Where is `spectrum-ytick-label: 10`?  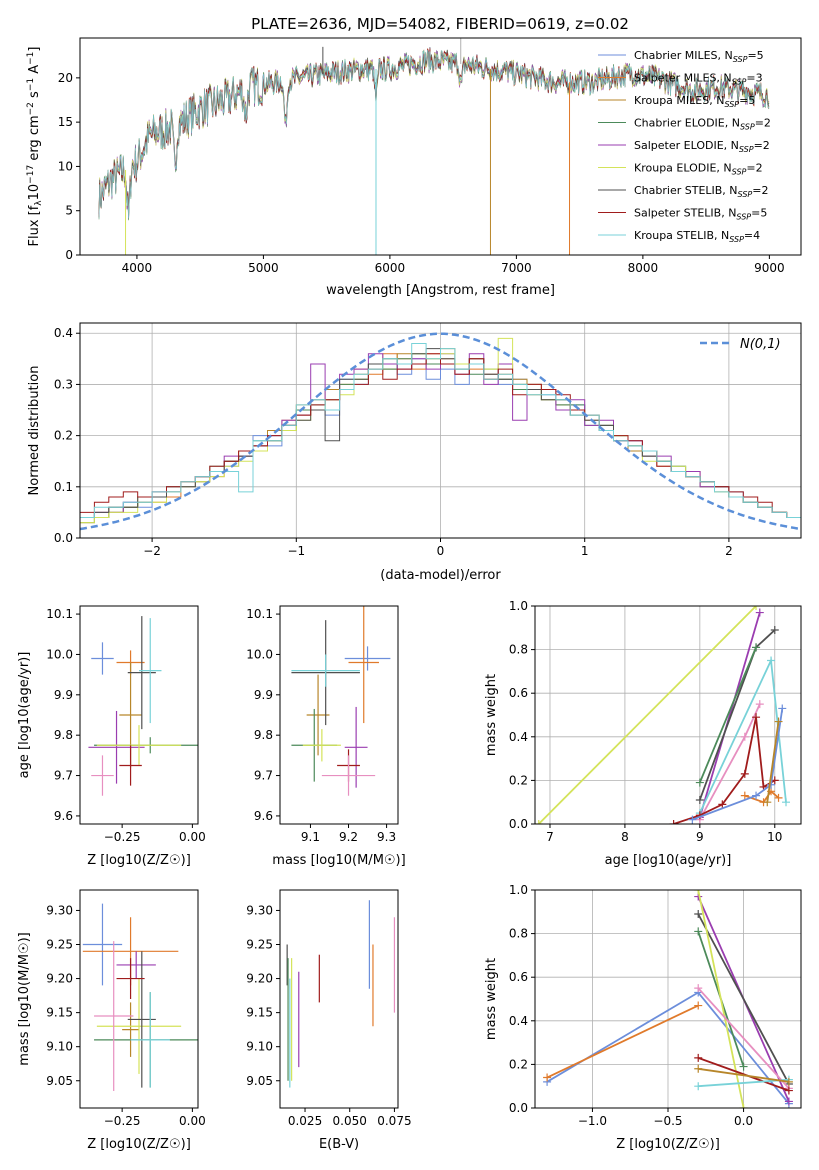 spectrum-ytick-label: 10 is located at coordinates (65, 166).